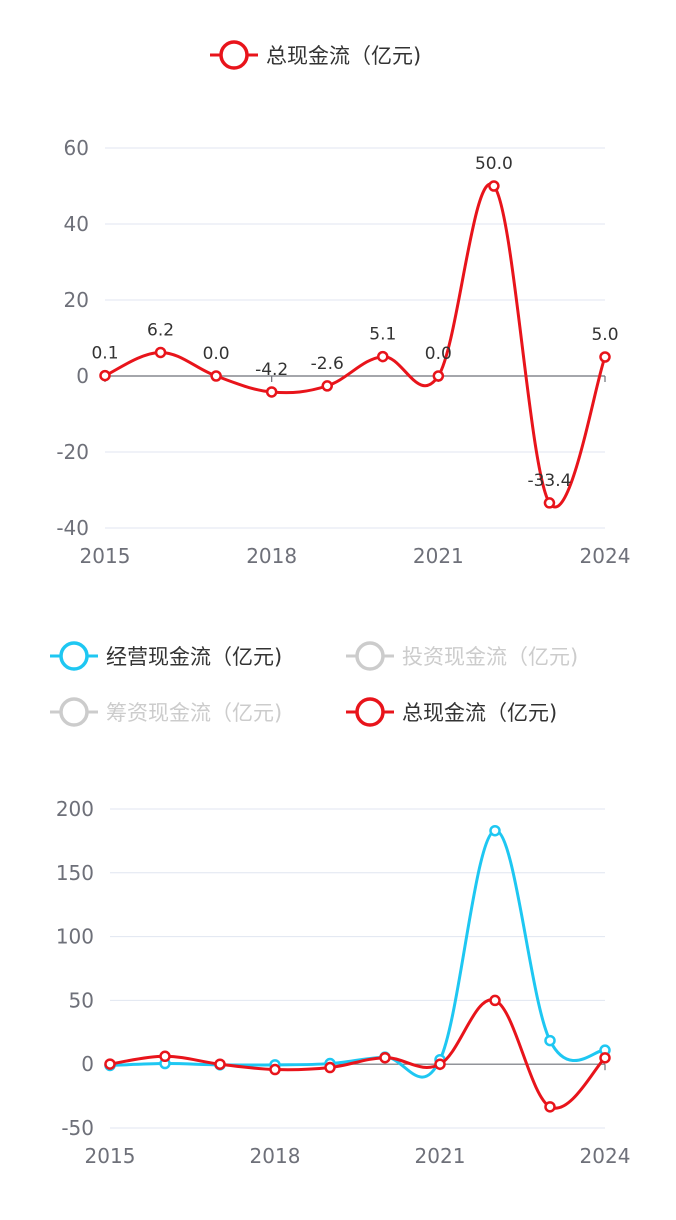 This screenshot has width=676, height=1220. Describe the element at coordinates (75, 873) in the screenshot. I see `y-tick-label: 150` at that location.